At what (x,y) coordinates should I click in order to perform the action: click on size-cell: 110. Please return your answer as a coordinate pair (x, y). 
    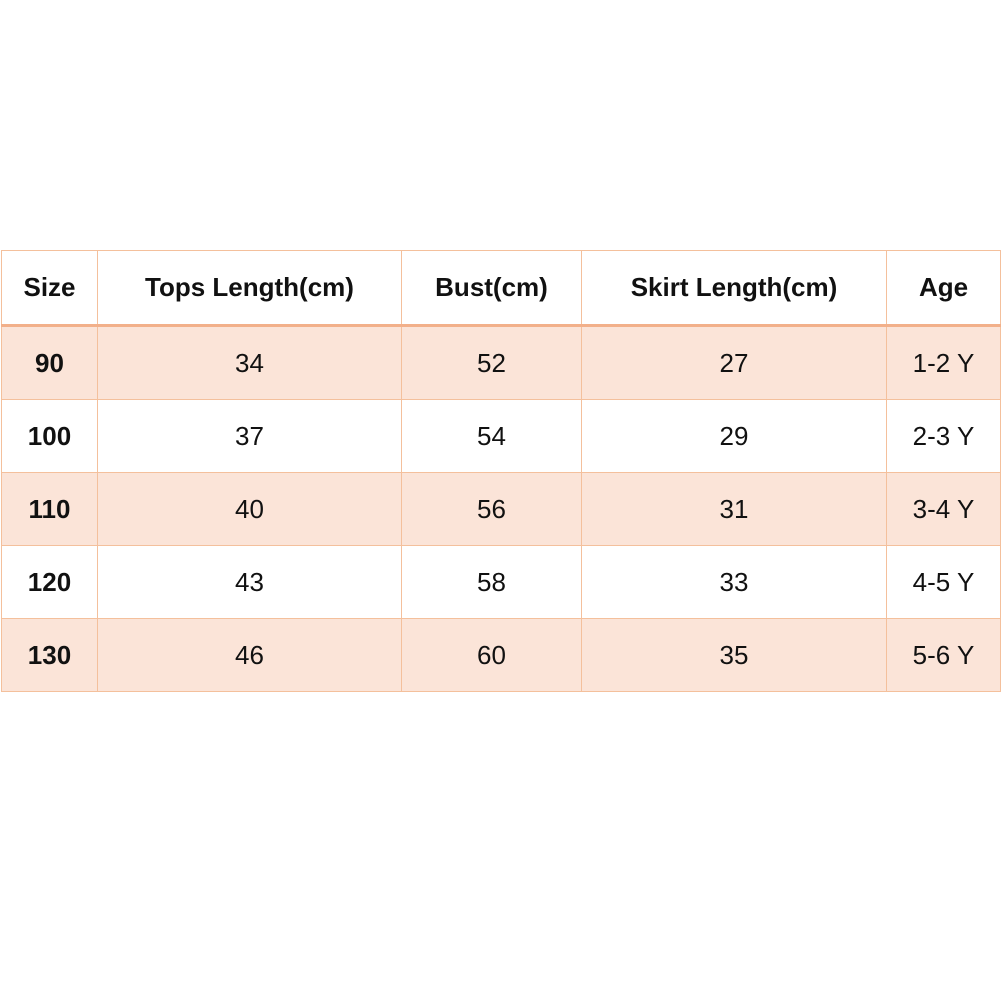
    Looking at the image, I should click on (49, 509).